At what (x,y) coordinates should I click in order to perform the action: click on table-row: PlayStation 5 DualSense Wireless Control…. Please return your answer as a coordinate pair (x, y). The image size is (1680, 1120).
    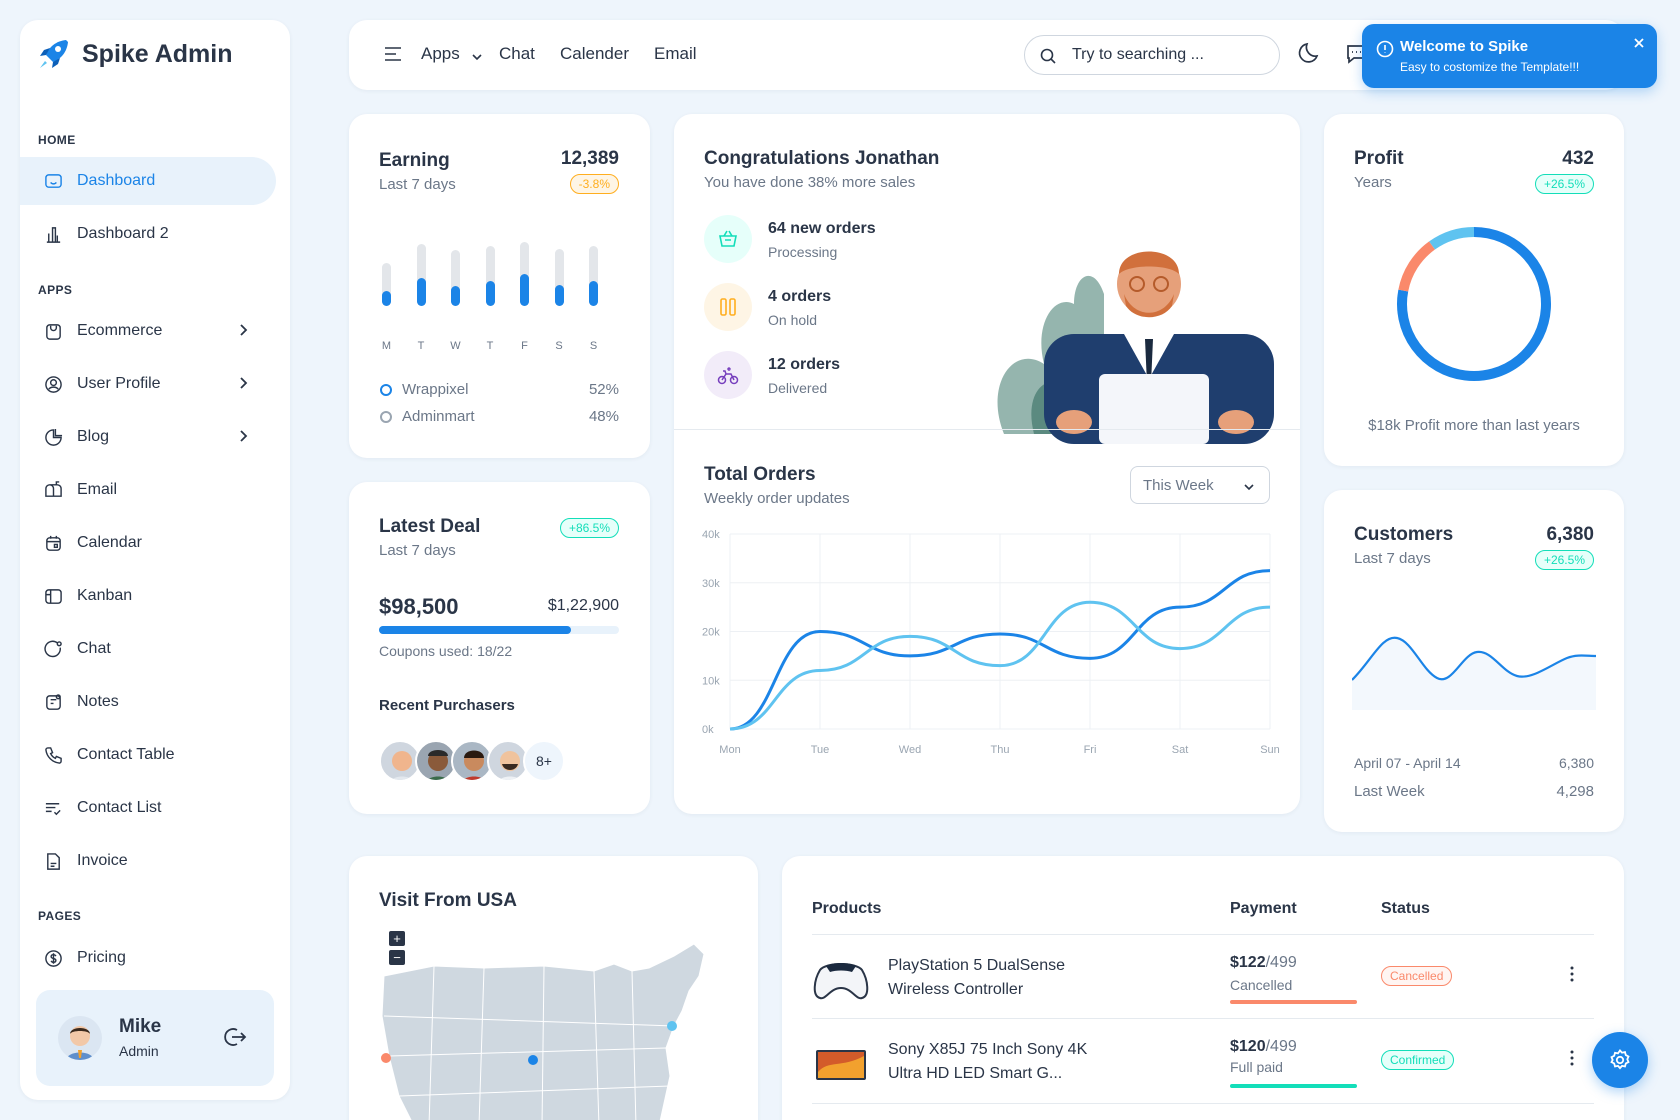
    Looking at the image, I should click on (1203, 989).